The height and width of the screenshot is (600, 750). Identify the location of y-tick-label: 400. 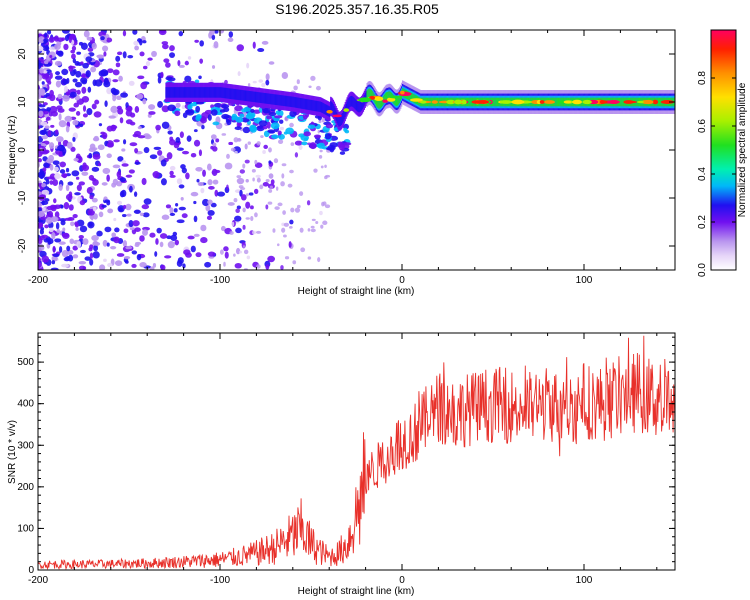
(25, 404).